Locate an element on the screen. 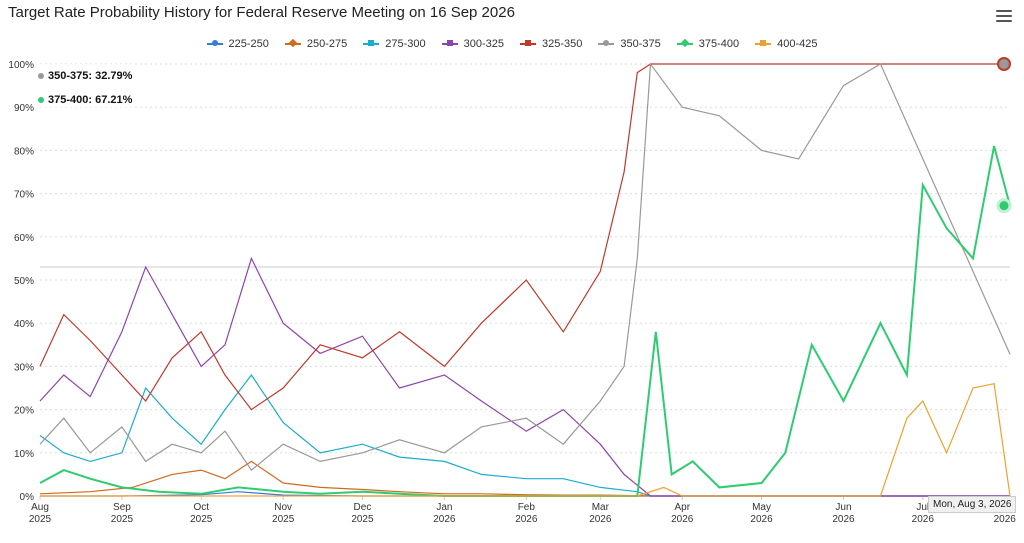  legend-label: 250-275 is located at coordinates (327, 44).